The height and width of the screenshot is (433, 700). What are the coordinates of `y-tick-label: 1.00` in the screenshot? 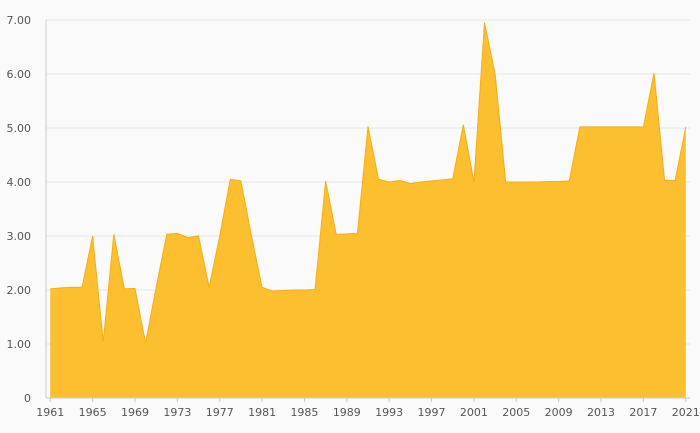 It's located at (19, 344).